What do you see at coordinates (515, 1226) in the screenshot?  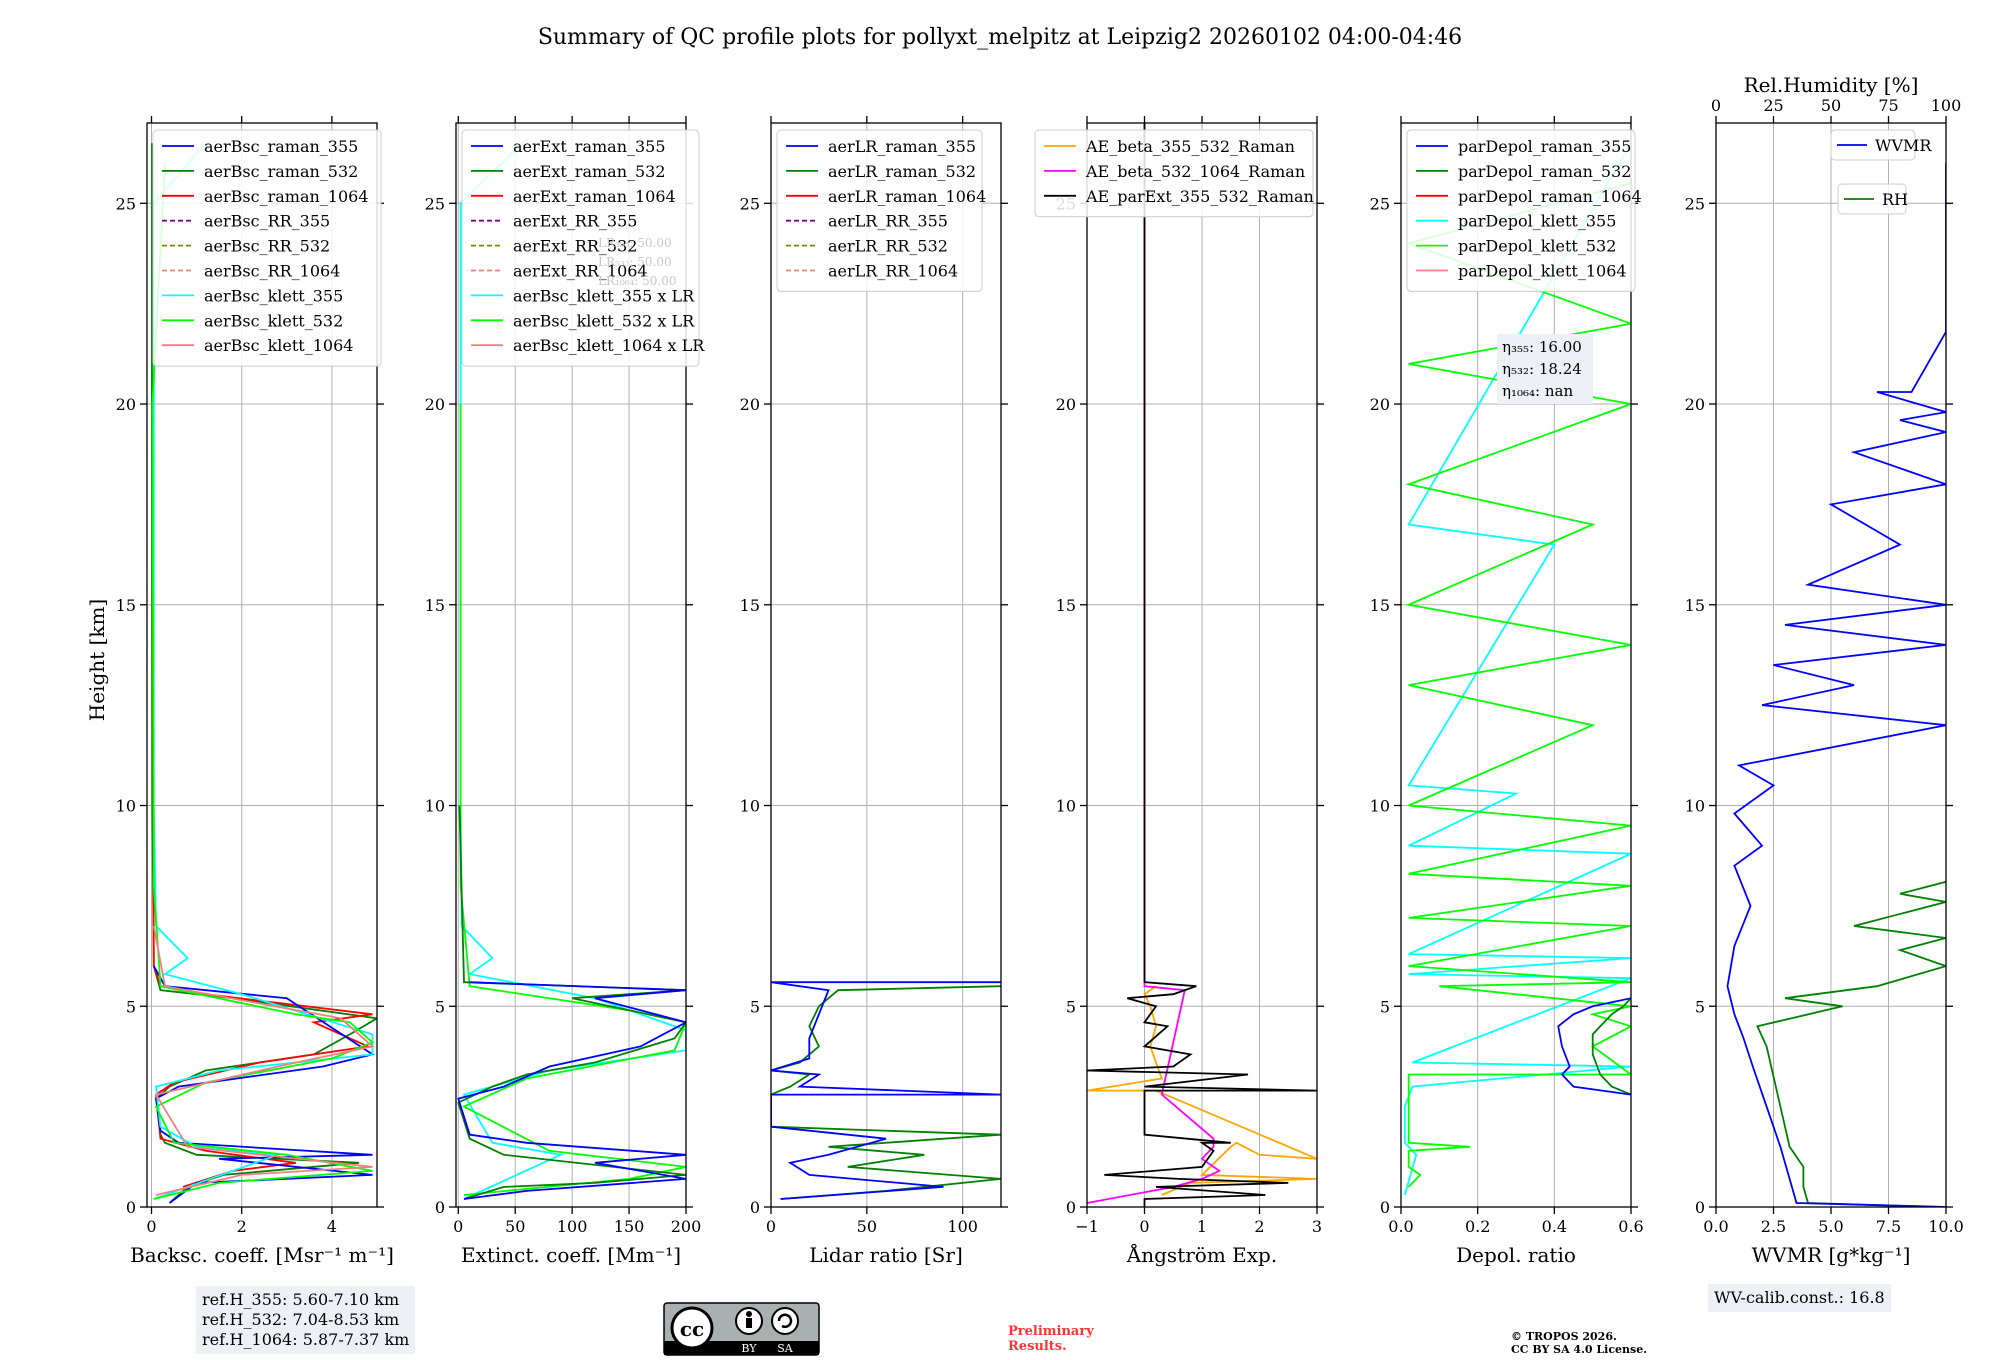 I see `x-tick-label: 50` at bounding box center [515, 1226].